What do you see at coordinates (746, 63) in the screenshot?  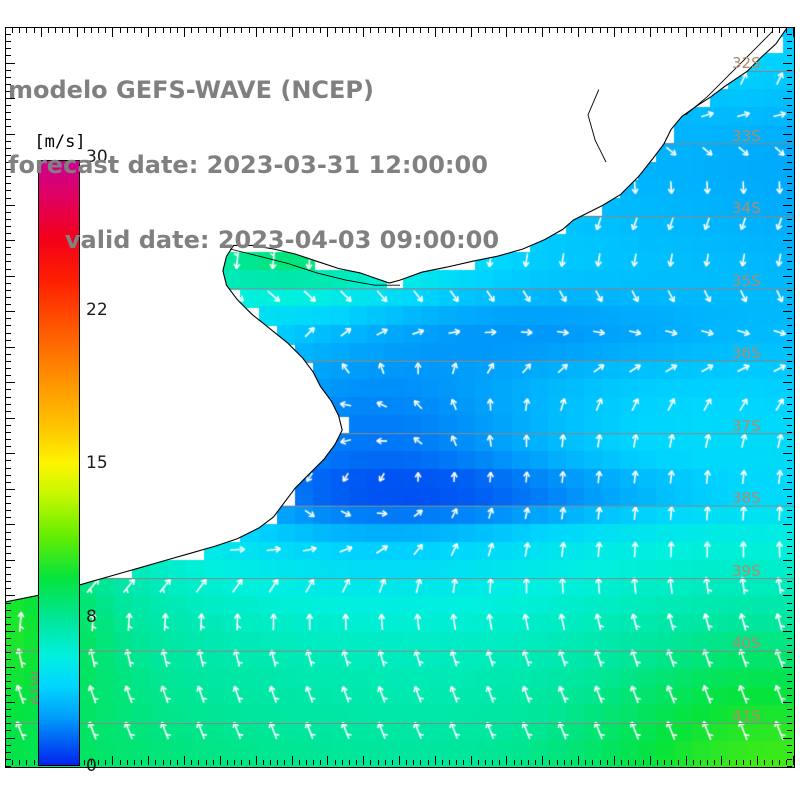 I see `latitude-label-32S: 32S` at bounding box center [746, 63].